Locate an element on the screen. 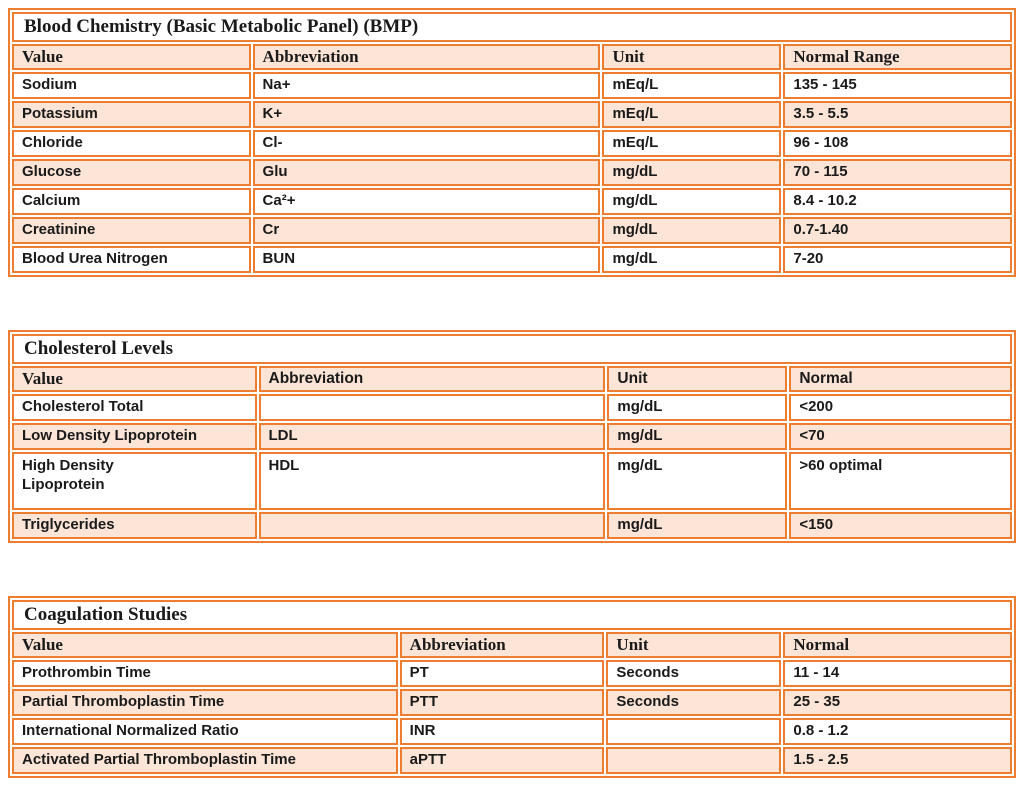 The height and width of the screenshot is (797, 1024). cell-abbreviation: Na+ is located at coordinates (426, 85).